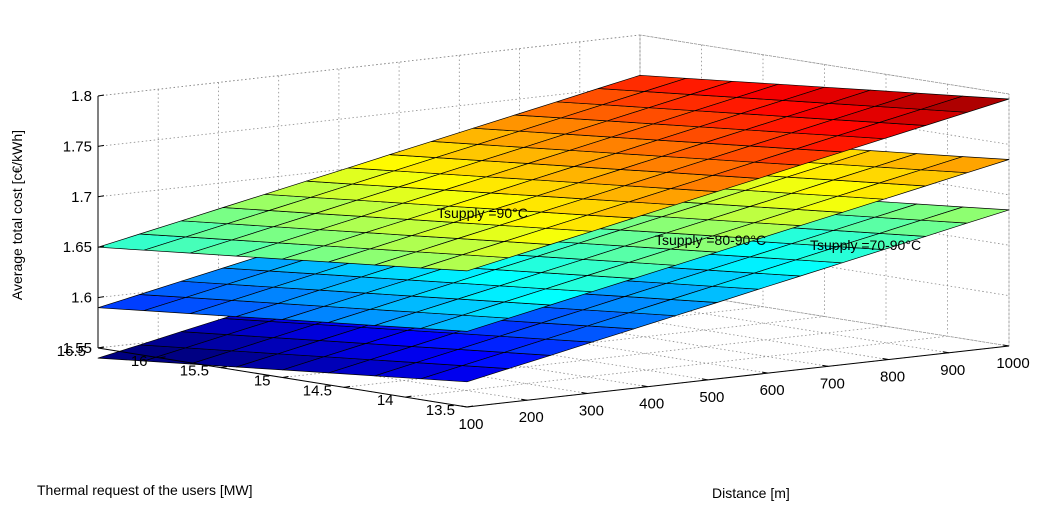 The width and height of the screenshot is (1064, 506). I want to click on y-tick-label: 15, so click(262, 381).